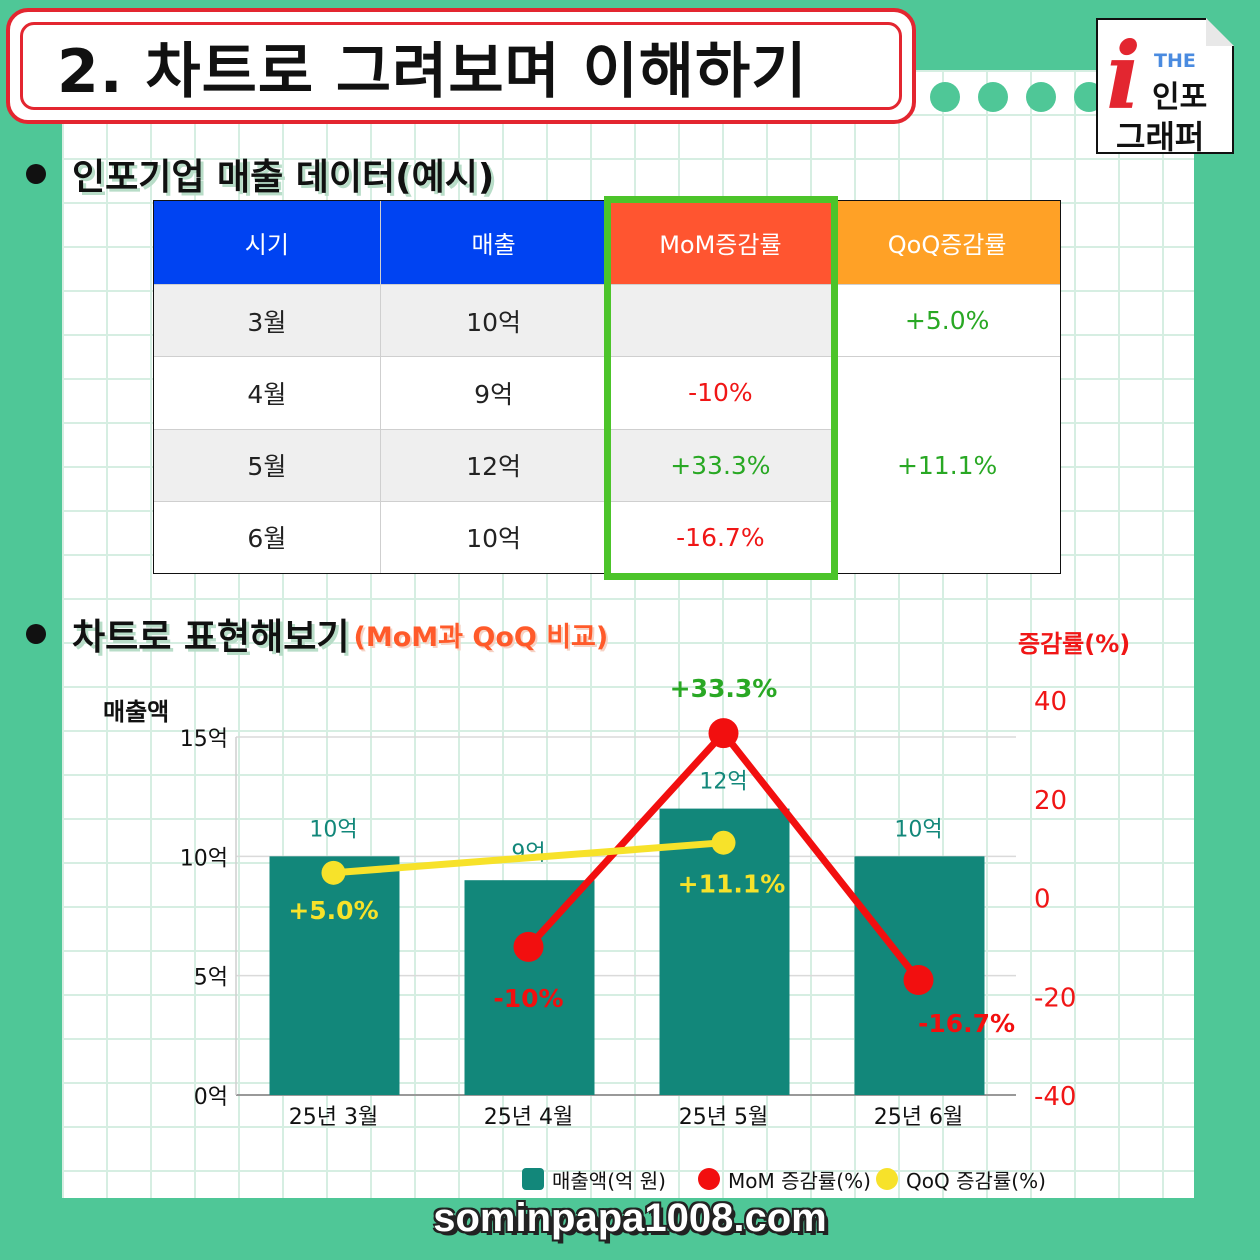 This screenshot has height=1260, width=1260. I want to click on logo-line2: 그래퍼, so click(1160, 137).